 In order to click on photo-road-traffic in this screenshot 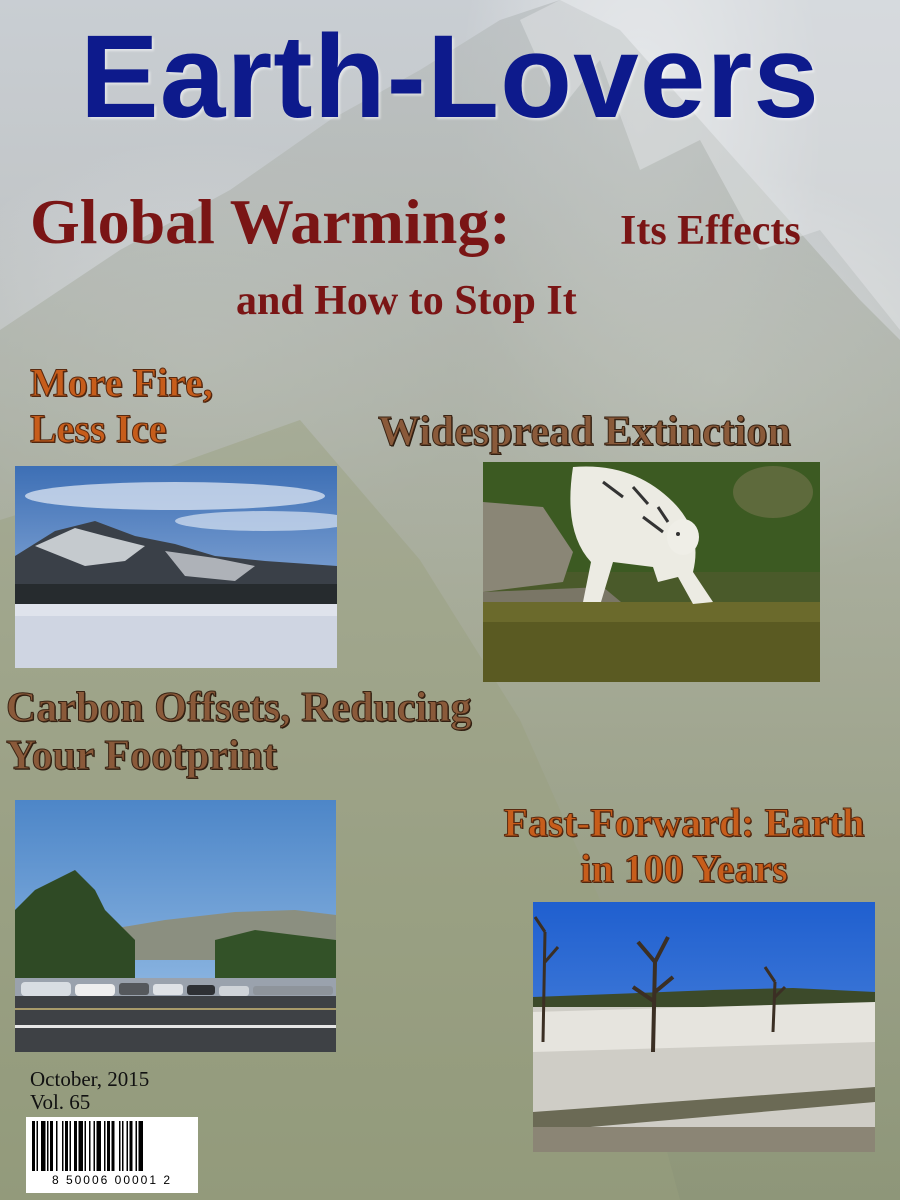, I will do `click(175, 926)`.